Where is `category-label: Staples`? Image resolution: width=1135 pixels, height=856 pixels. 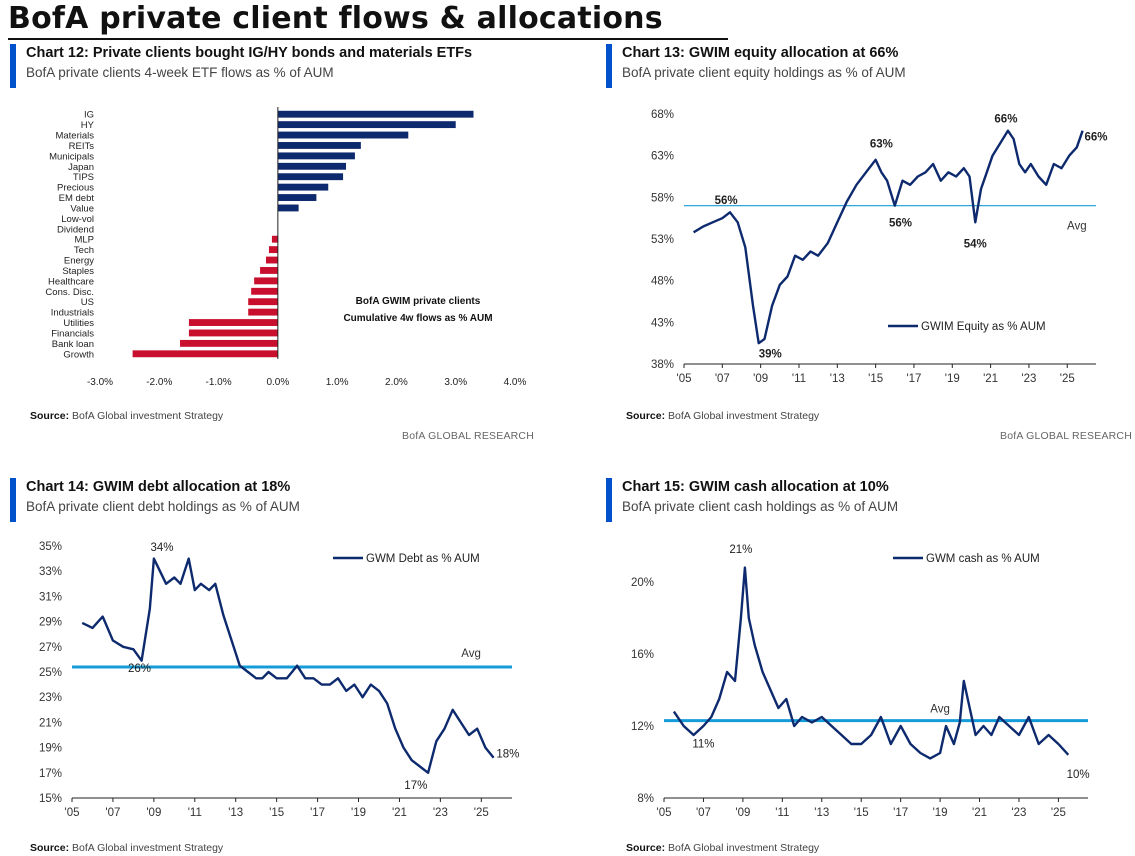
category-label: Staples is located at coordinates (78, 271).